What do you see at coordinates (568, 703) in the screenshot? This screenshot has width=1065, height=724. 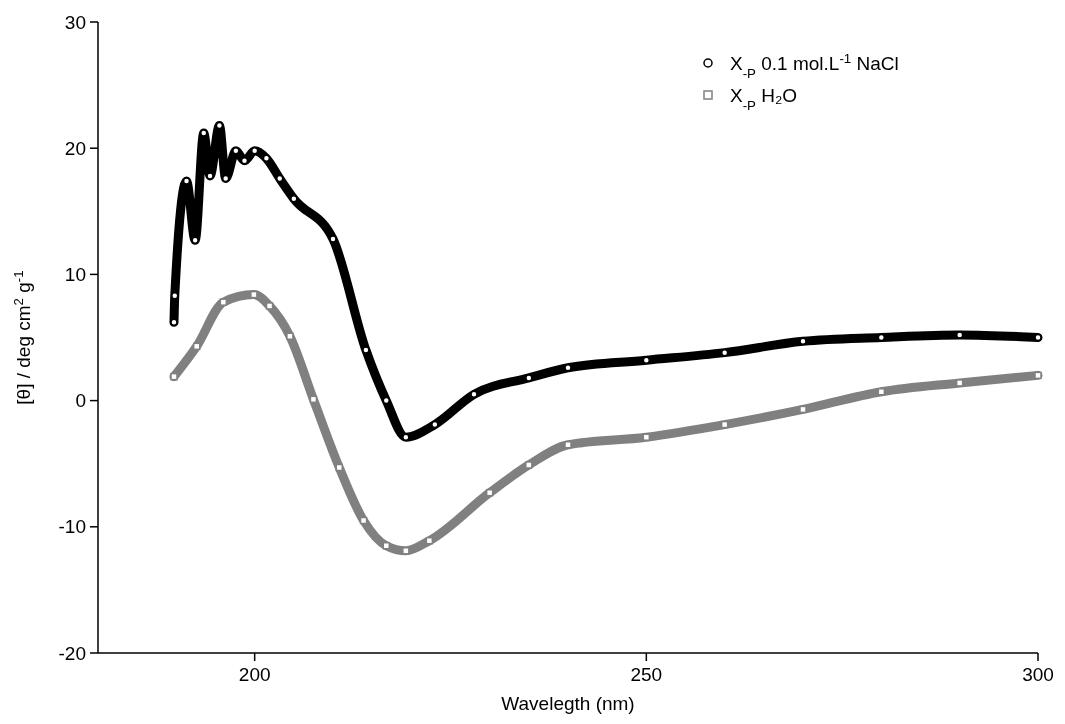 I see `x-axis-title: Wavelegth (nm)` at bounding box center [568, 703].